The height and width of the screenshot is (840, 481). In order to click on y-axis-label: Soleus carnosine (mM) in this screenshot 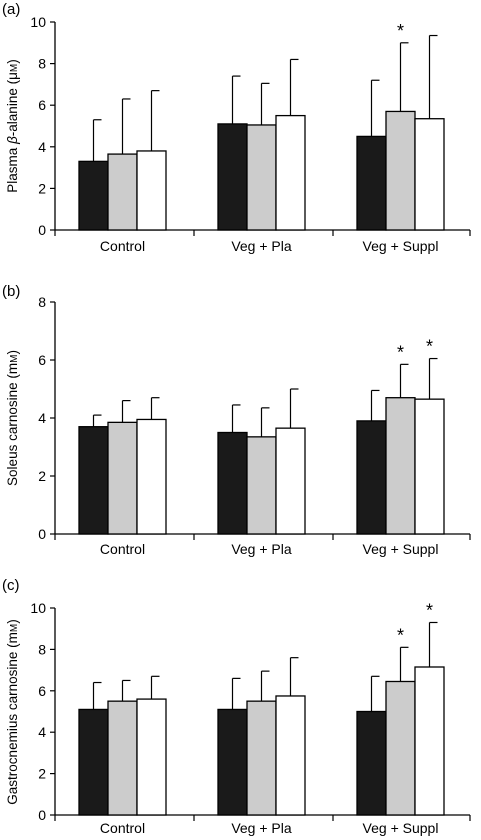, I will do `click(12, 418)`.